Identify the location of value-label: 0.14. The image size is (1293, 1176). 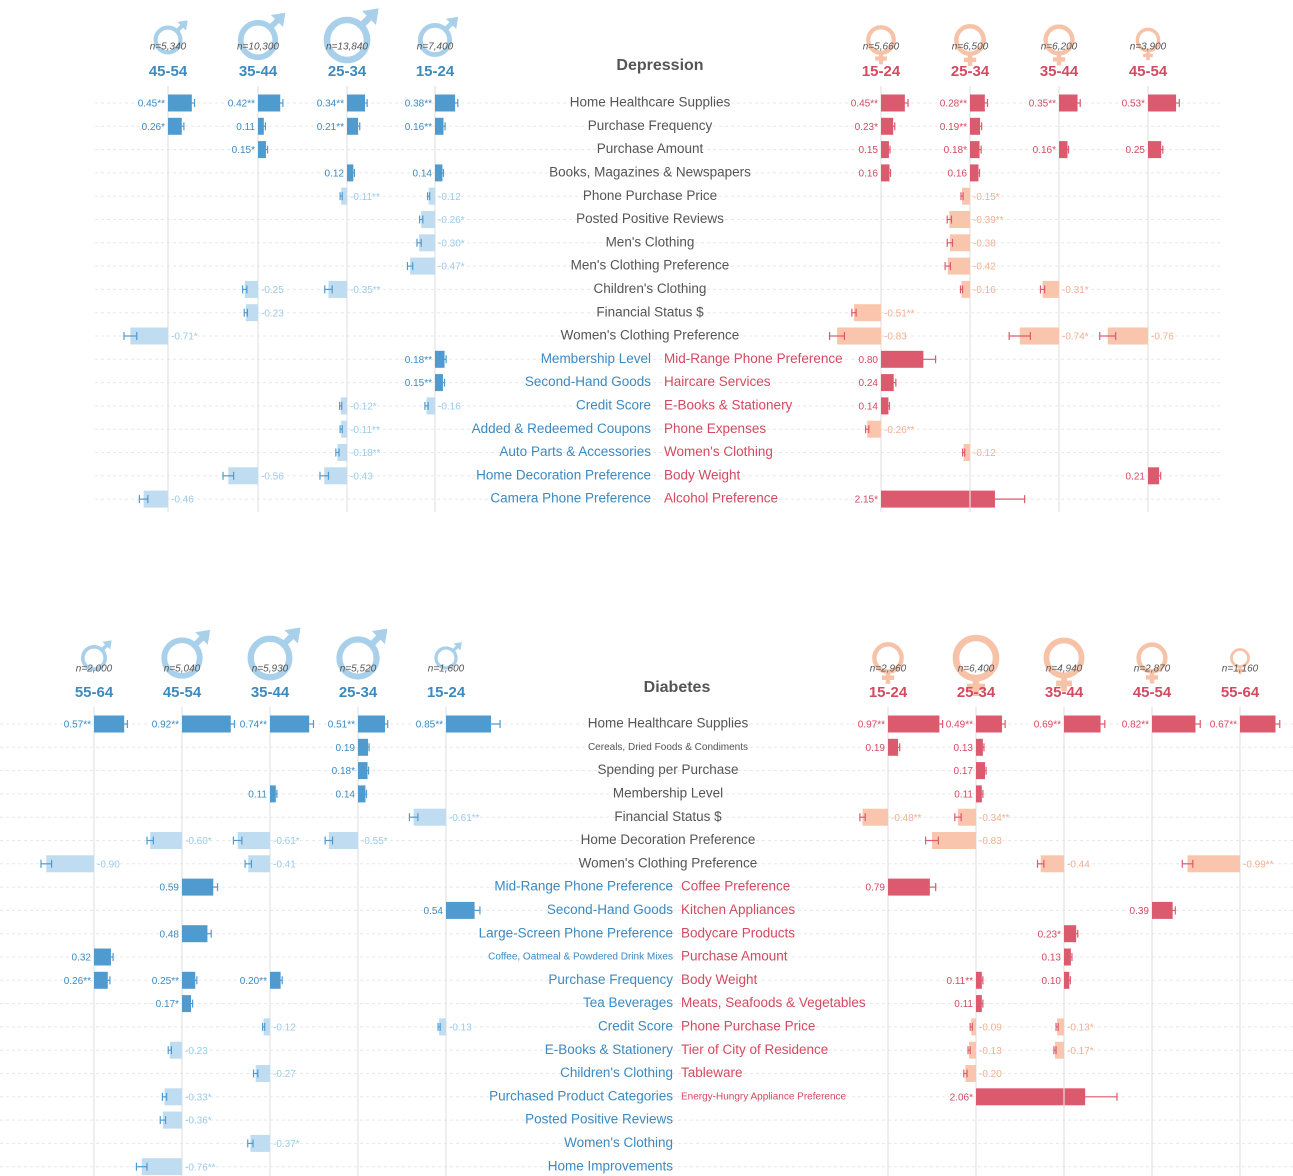
(346, 795).